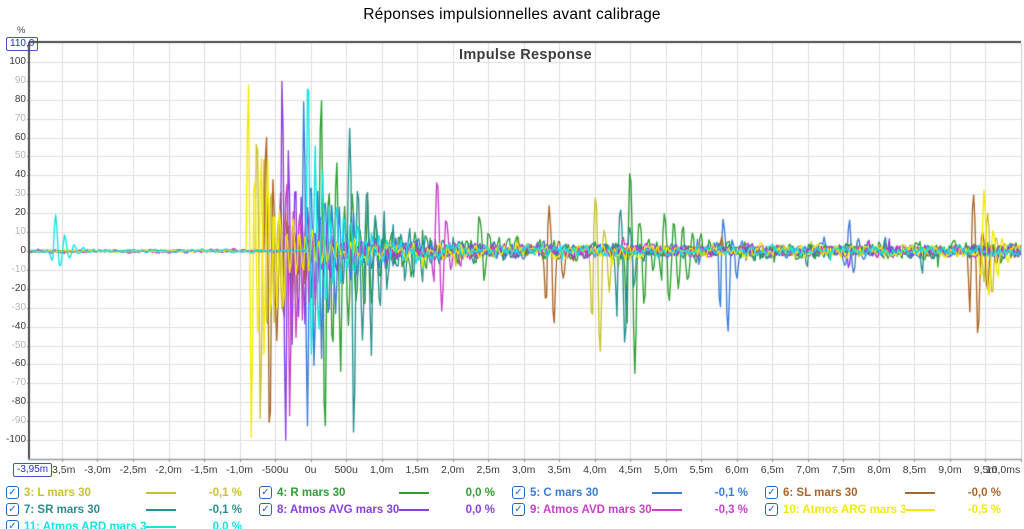 The height and width of the screenshot is (529, 1024). I want to click on y-tick-label: -60, so click(18, 364).